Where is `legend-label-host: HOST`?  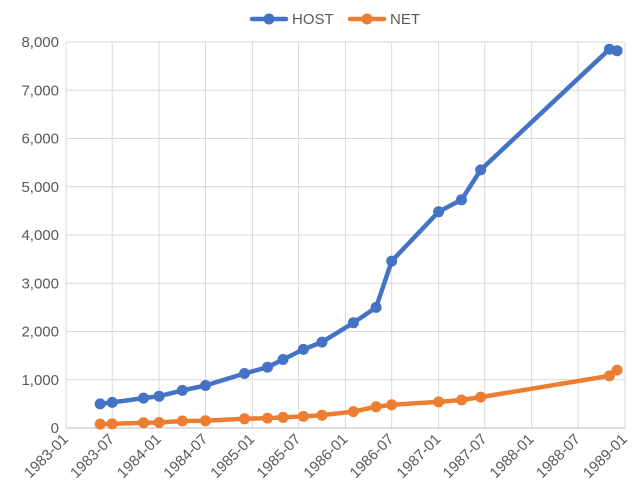
legend-label-host: HOST is located at coordinates (313, 19).